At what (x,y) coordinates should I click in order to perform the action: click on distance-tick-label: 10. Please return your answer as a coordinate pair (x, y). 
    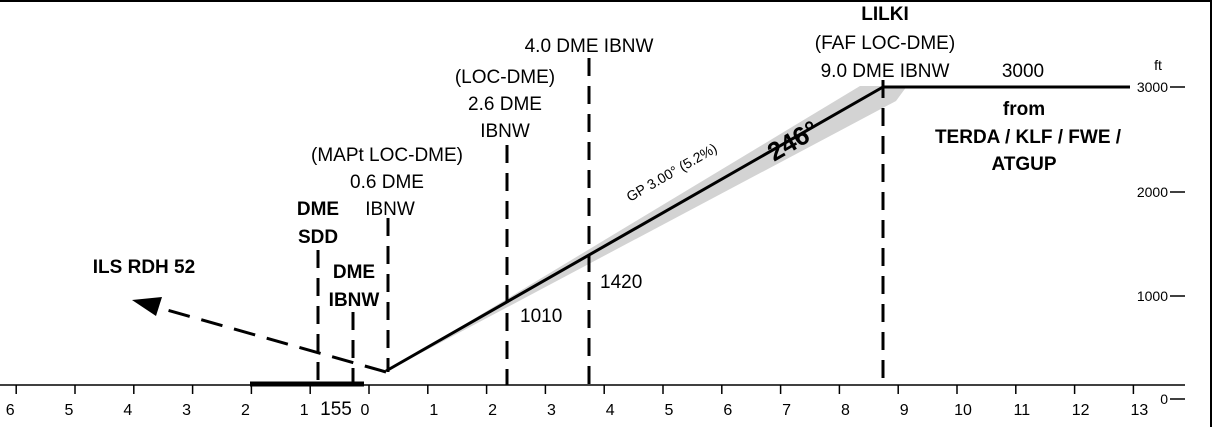
    Looking at the image, I should click on (963, 410).